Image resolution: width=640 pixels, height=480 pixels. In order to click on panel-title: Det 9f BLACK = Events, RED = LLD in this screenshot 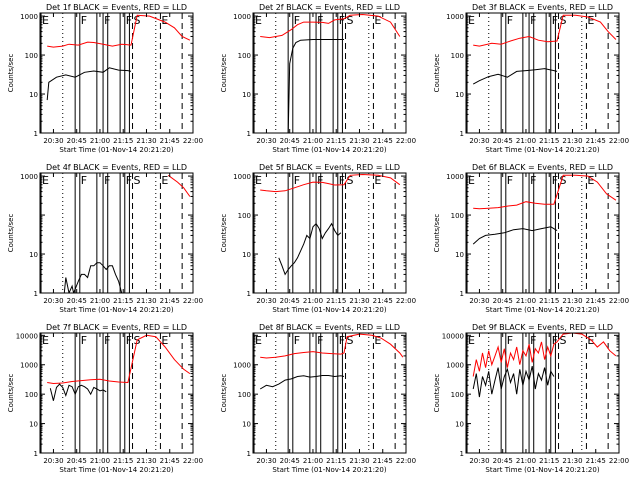, I will do `click(542, 327)`.